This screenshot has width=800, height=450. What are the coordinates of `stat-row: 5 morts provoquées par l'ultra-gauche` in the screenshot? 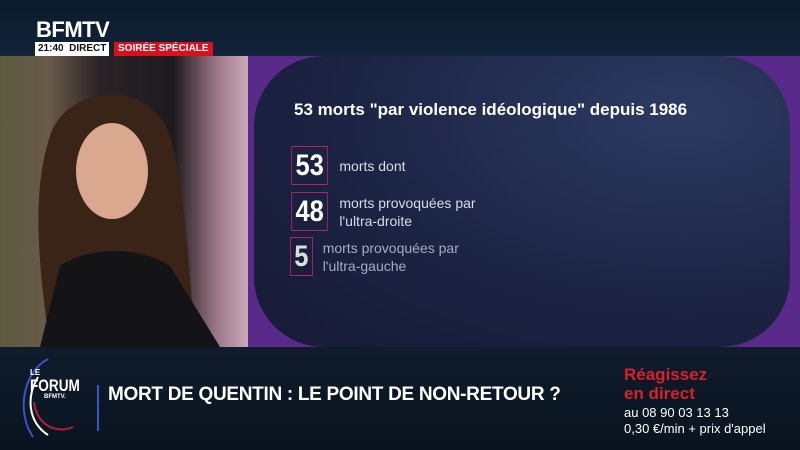 It's located at (373, 256).